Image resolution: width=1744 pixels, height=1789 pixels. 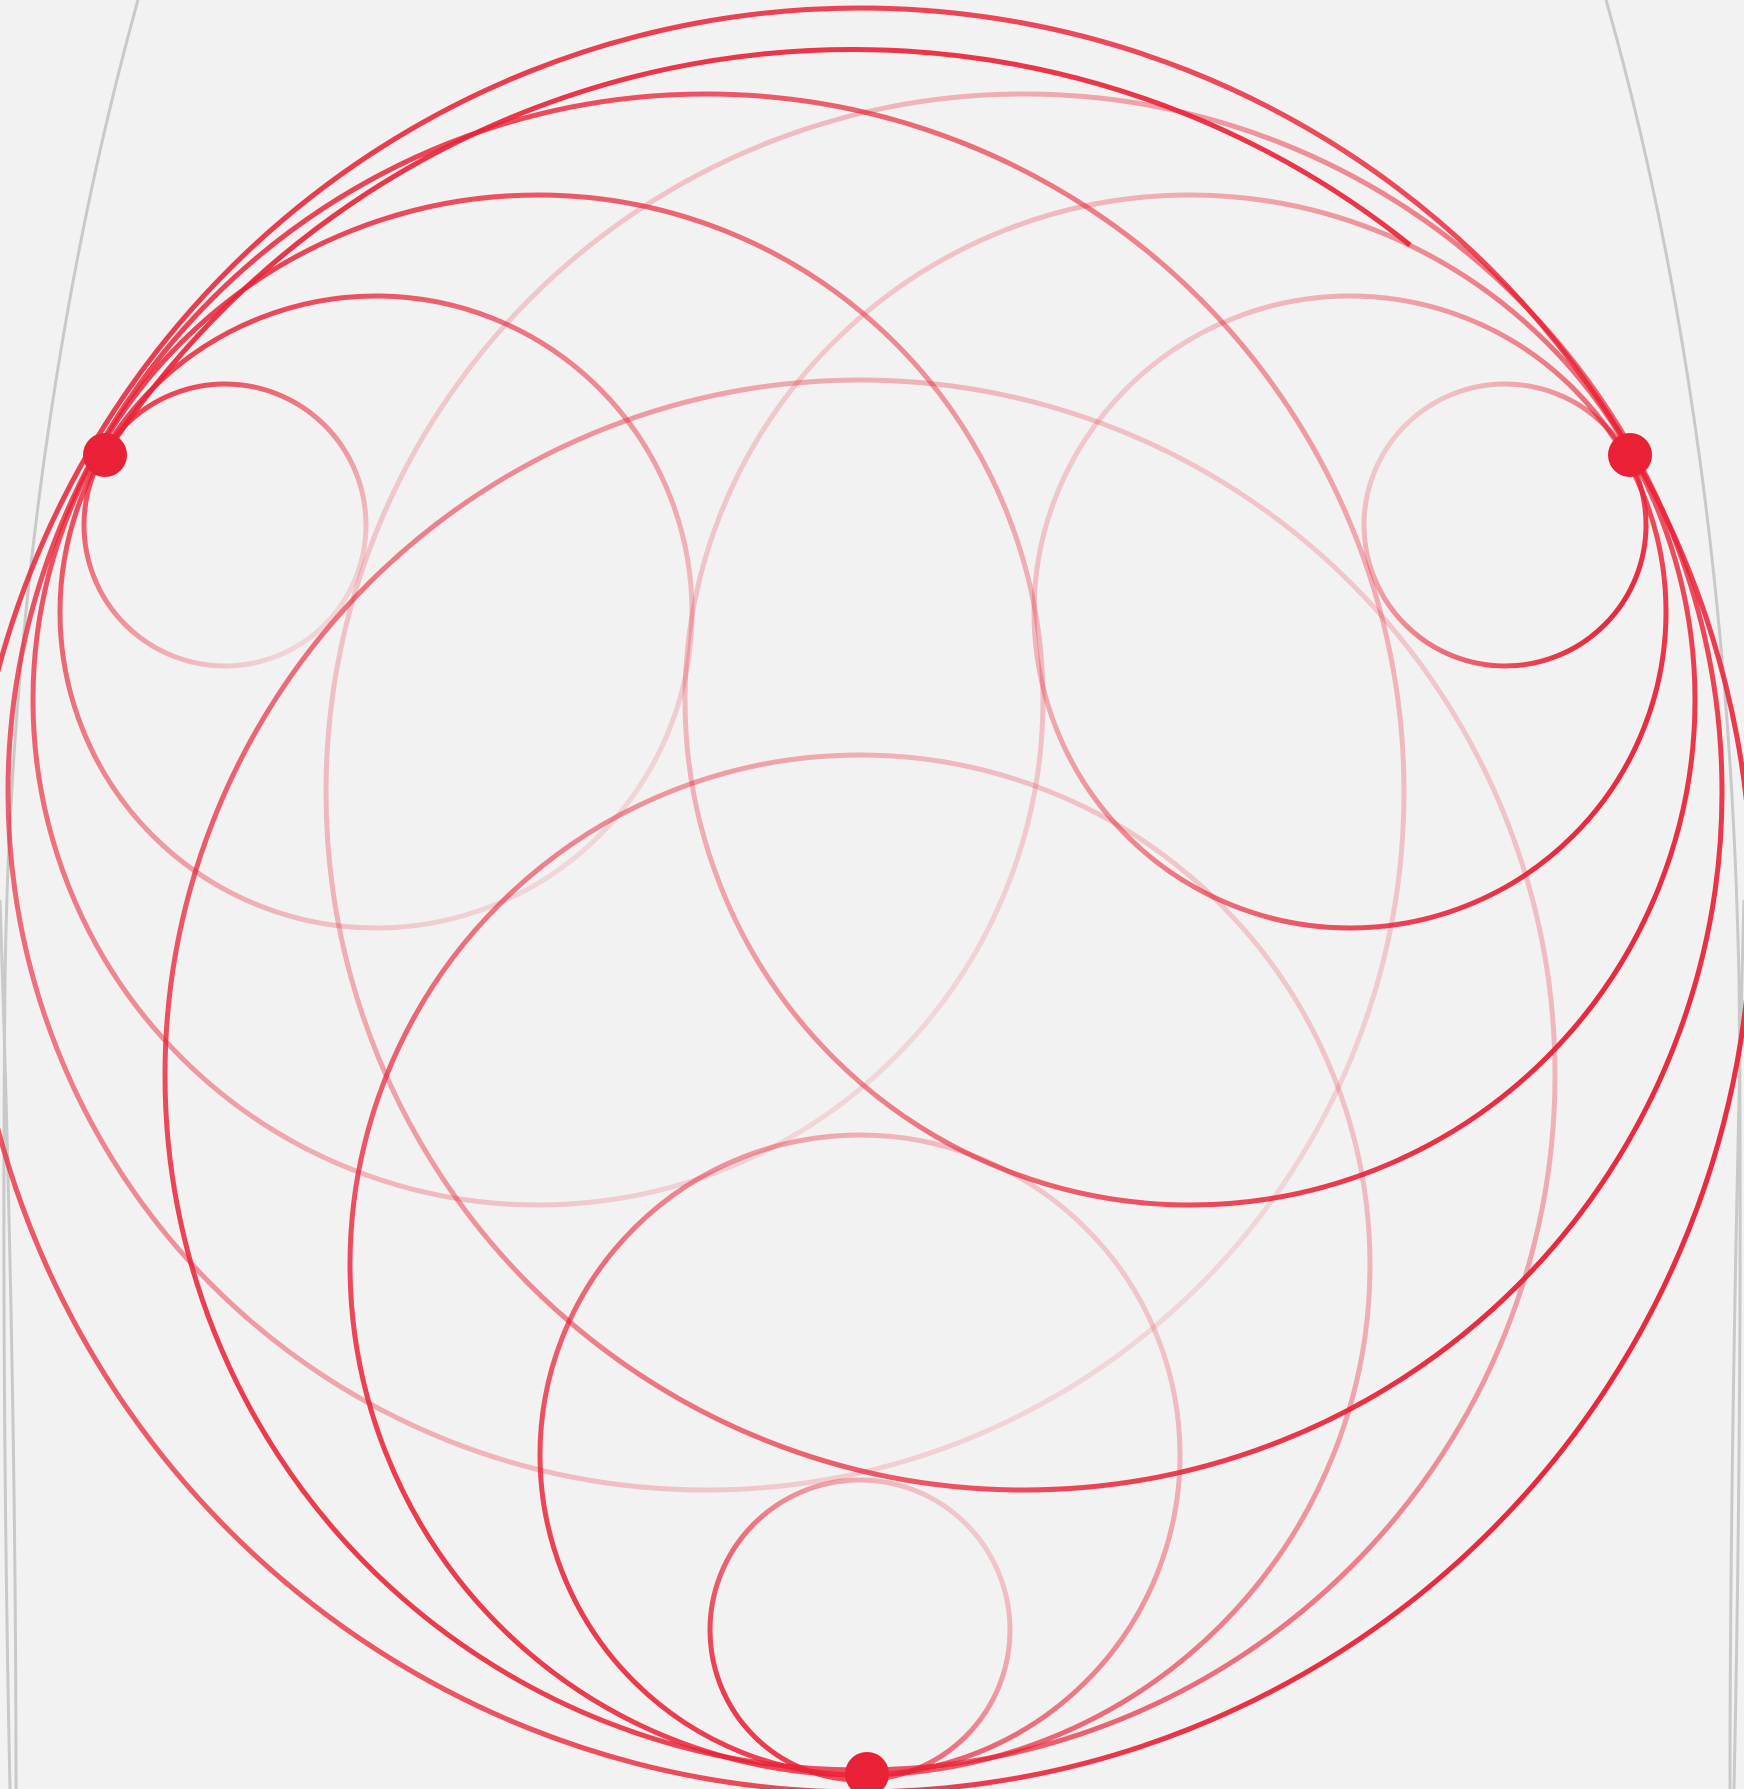 What do you see at coordinates (1630, 455) in the screenshot?
I see `right-anchor-dot` at bounding box center [1630, 455].